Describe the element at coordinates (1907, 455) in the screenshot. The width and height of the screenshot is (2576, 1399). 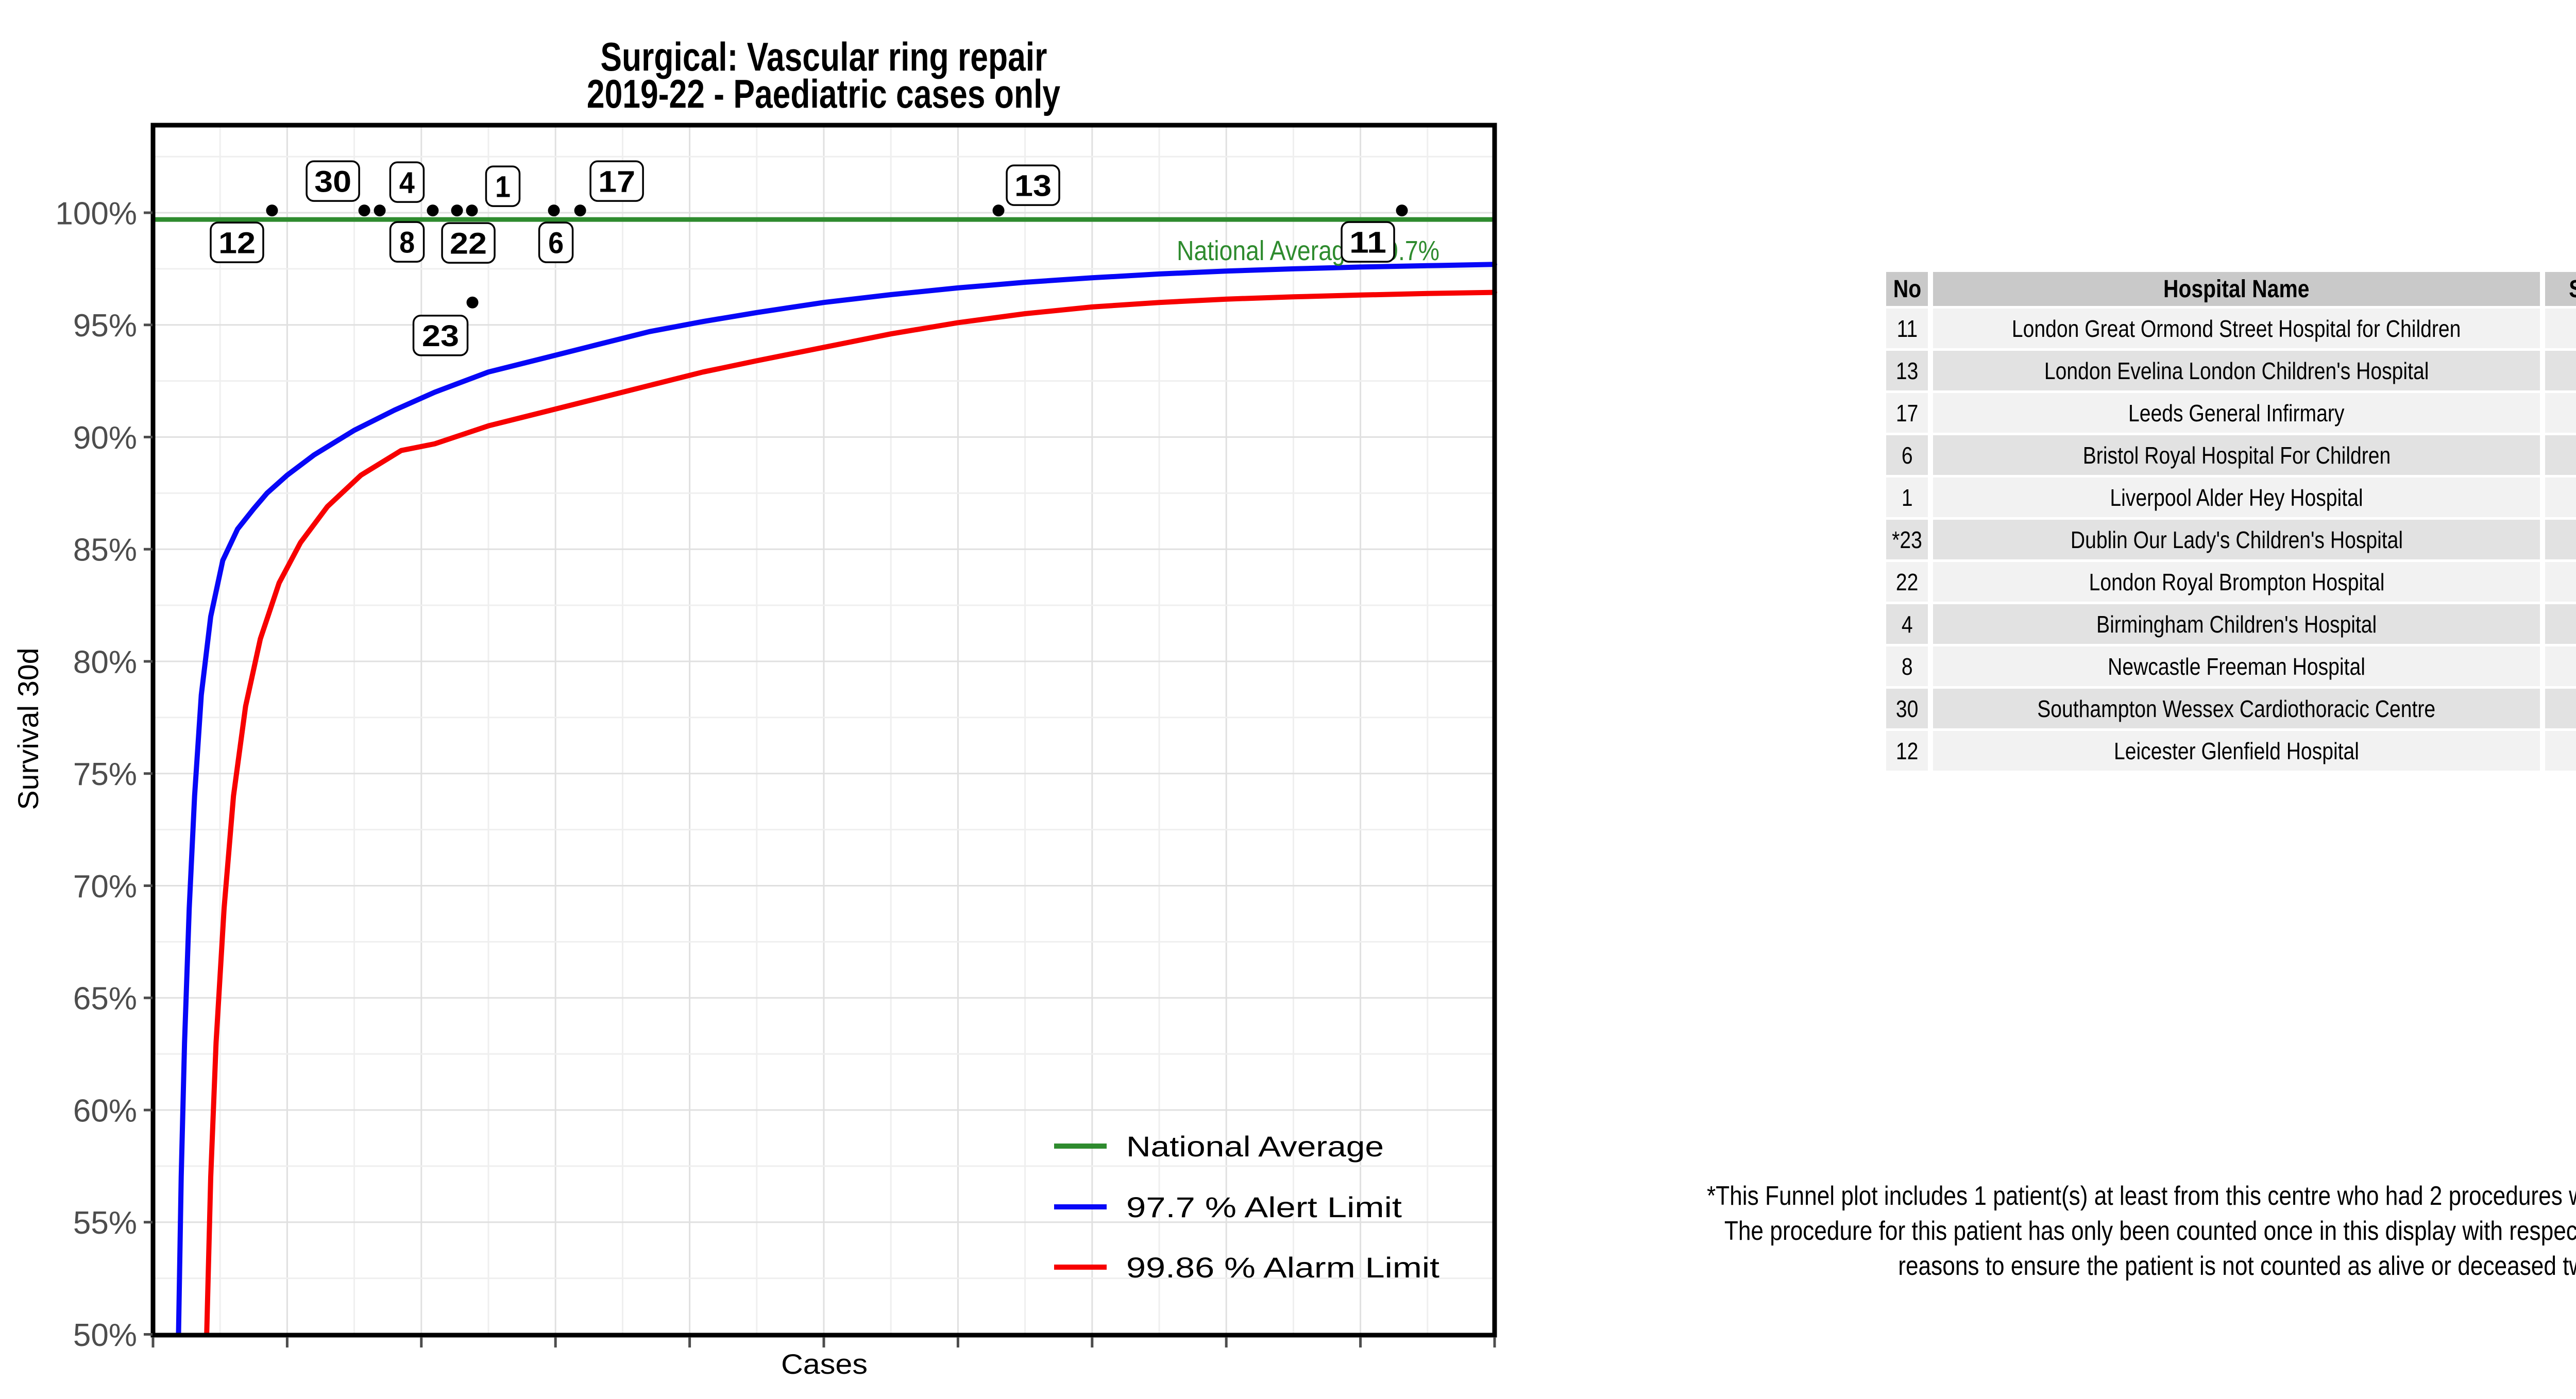
I see `table-cell-no: 6` at that location.